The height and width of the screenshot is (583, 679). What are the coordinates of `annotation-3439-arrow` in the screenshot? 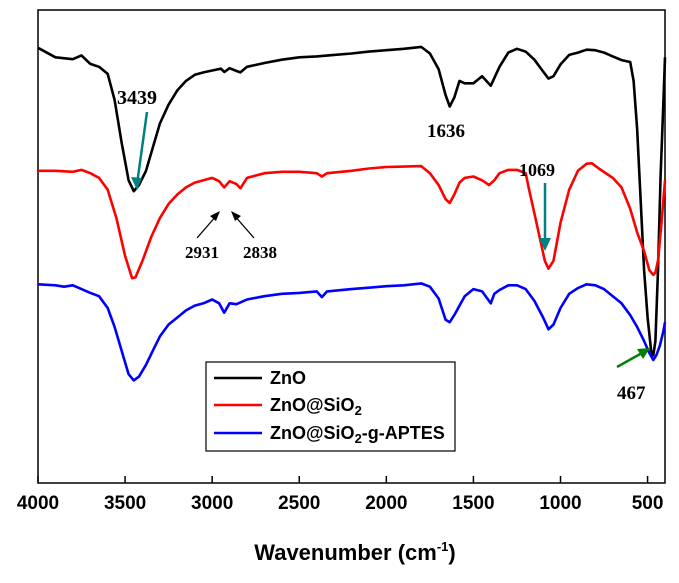 It's located at (142, 148).